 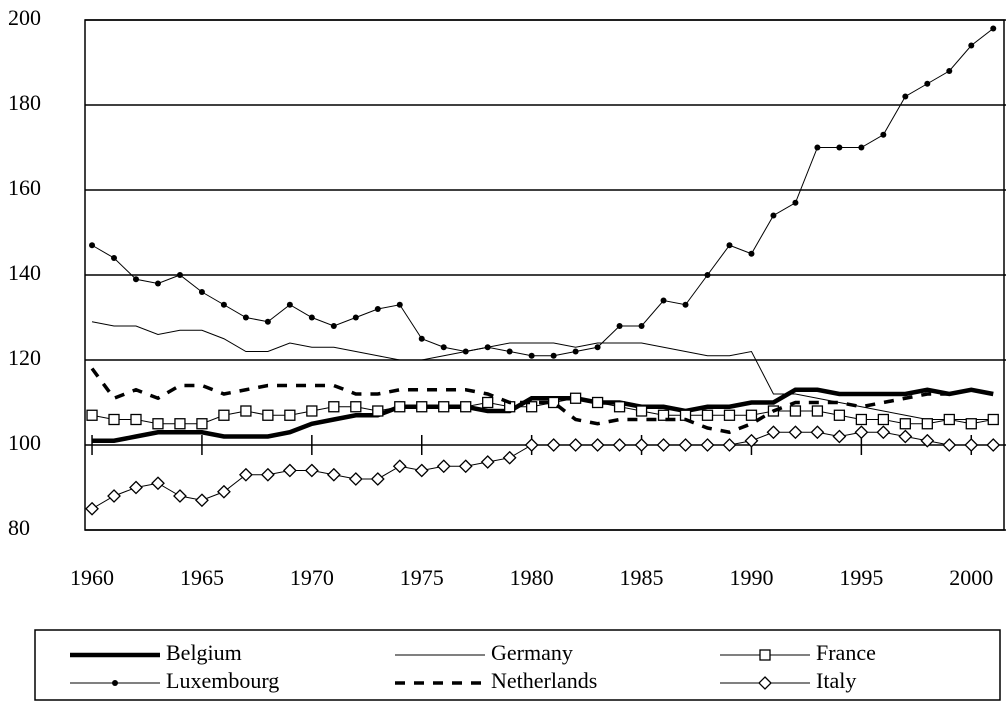 I want to click on x-tick-label: 2000, so click(x=971, y=577).